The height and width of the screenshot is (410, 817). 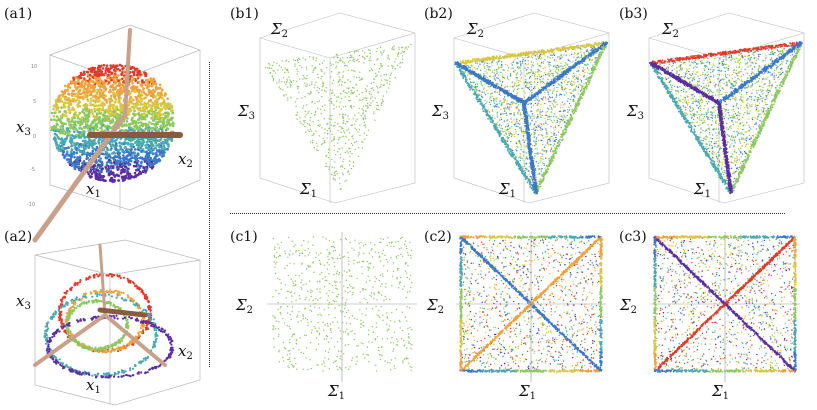 What do you see at coordinates (337, 108) in the screenshot?
I see `b1-frame` at bounding box center [337, 108].